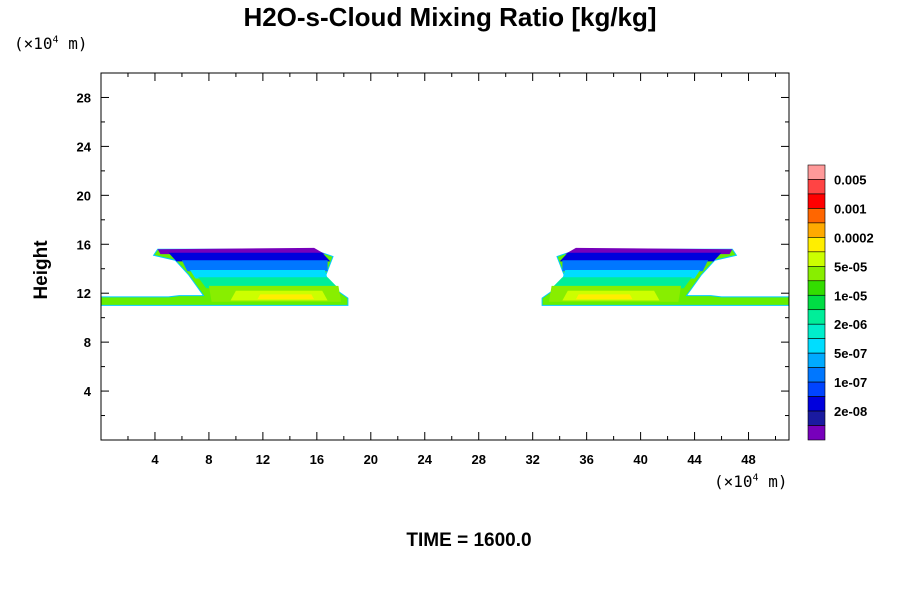  I want to click on x-tick-label: 40, so click(640, 459).